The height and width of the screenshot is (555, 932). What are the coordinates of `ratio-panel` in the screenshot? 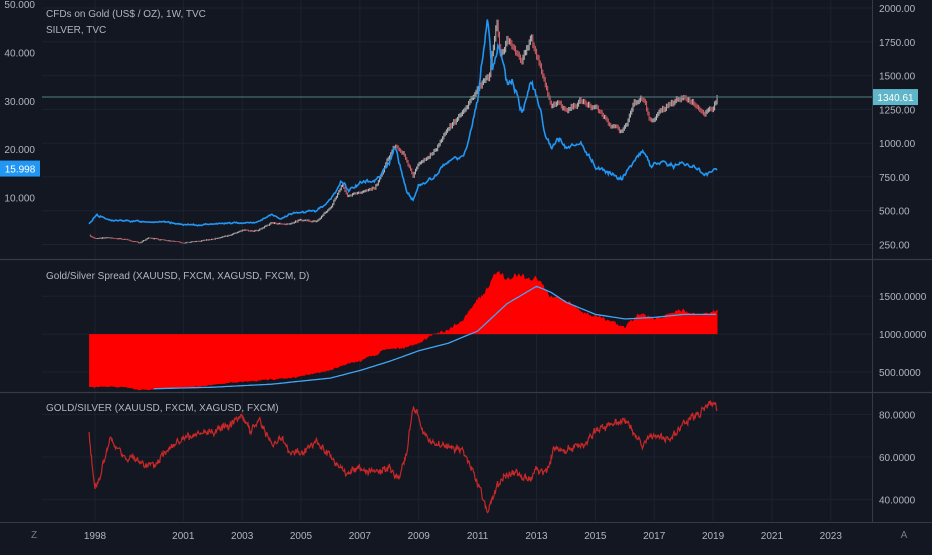 It's located at (403, 456).